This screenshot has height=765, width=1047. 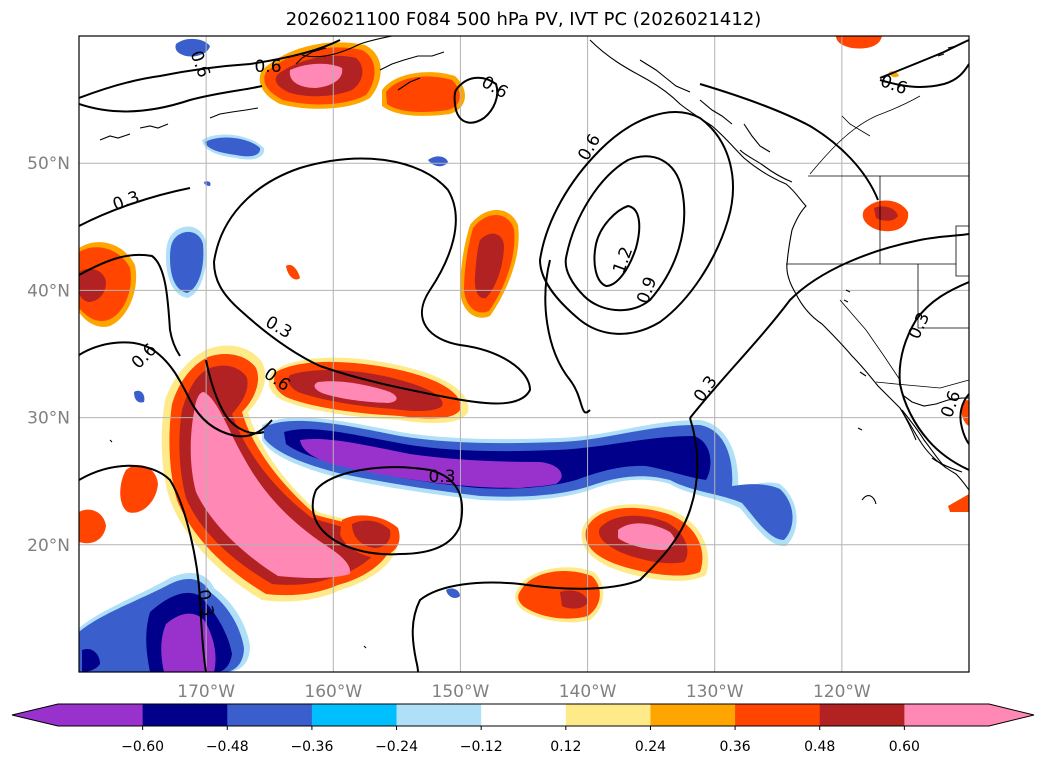 I want to click on political-borders, so click(x=877, y=242).